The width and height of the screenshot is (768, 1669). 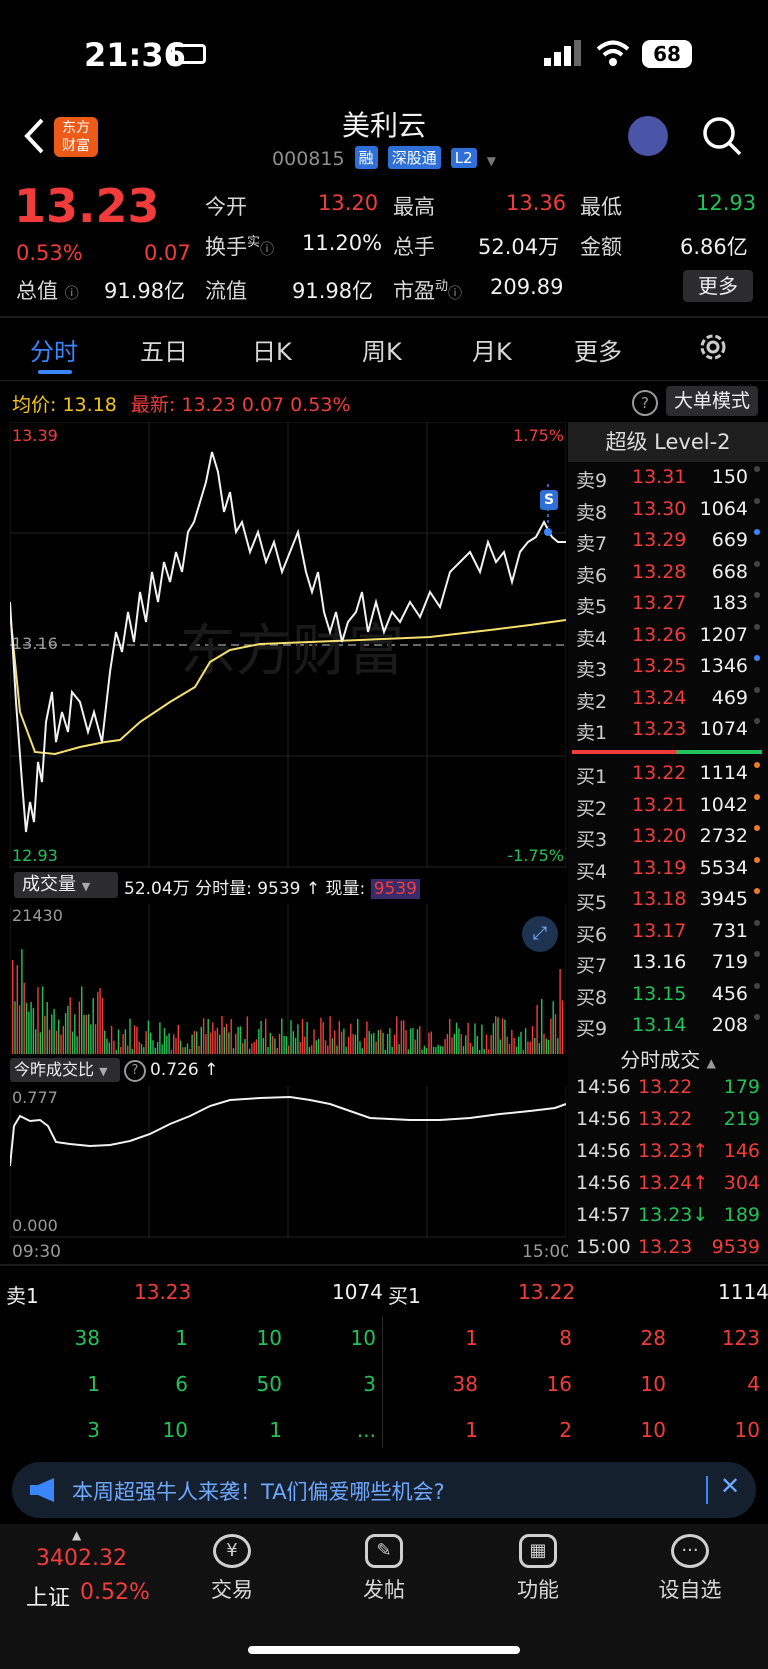 I want to click on ask-row: 卖3 13.25 1346, so click(x=670, y=670).